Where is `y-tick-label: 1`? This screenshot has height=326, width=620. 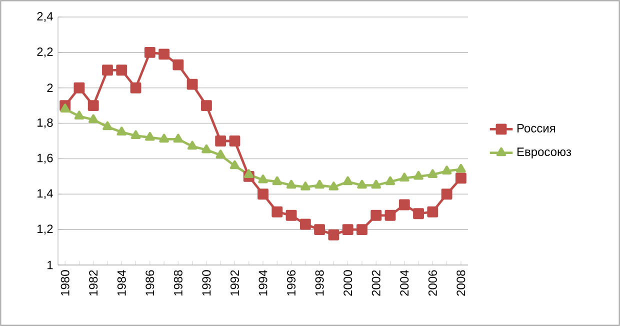 y-tick-label: 1 is located at coordinates (50, 265).